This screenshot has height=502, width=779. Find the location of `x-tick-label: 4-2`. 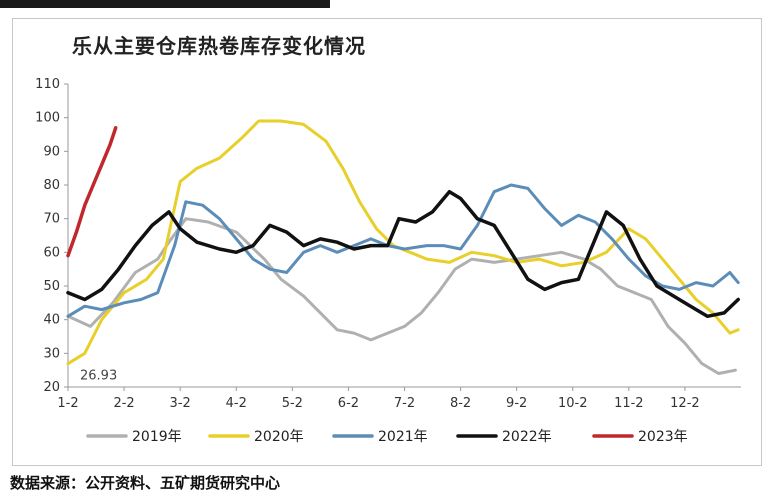

x-tick-label: 4-2 is located at coordinates (236, 403).